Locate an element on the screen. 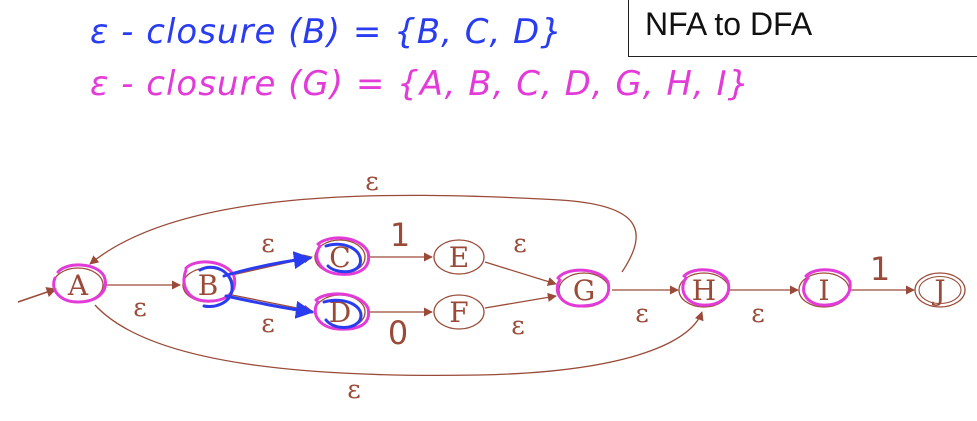  highlight-g is located at coordinates (583, 288).